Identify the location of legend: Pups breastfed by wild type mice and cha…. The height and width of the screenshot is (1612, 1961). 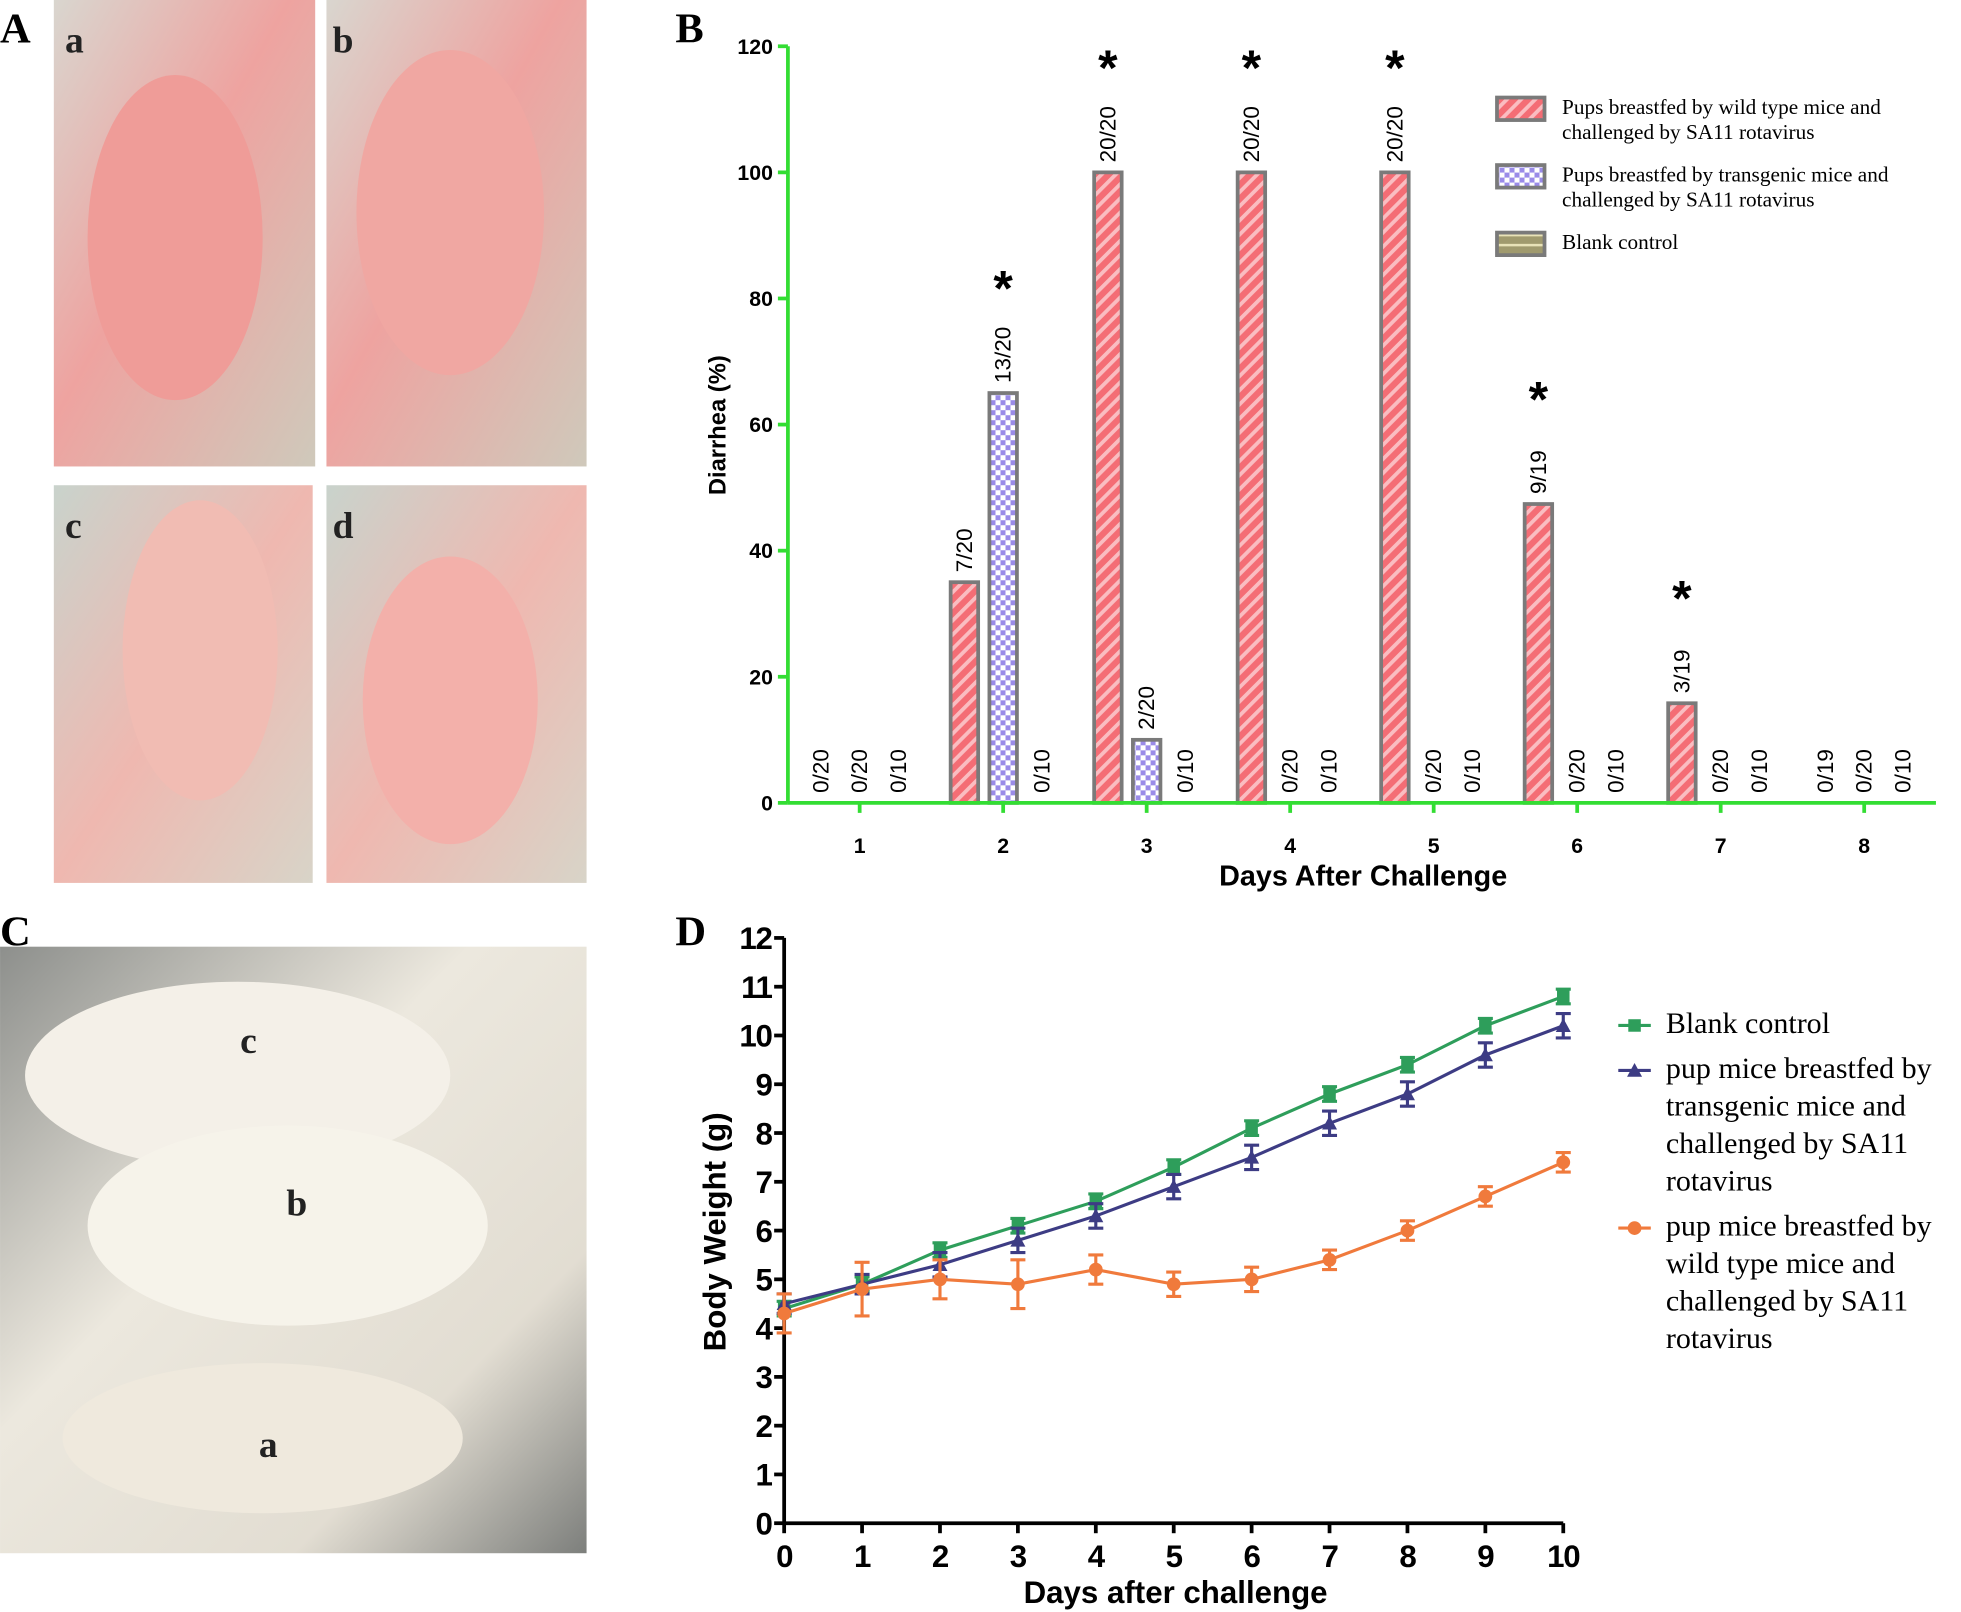
(1725, 176).